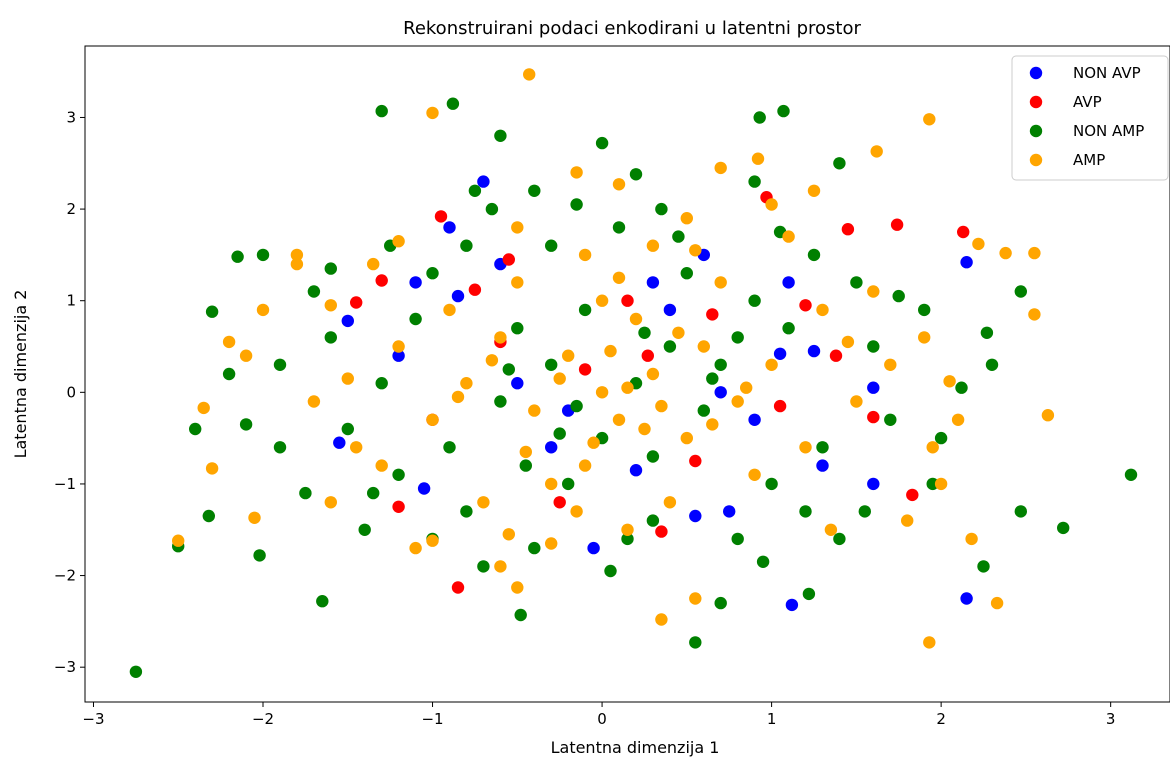 This screenshot has height=762, width=1170. I want to click on x-axis: −3 −2 −1 0 1 2 3, so click(598, 715).